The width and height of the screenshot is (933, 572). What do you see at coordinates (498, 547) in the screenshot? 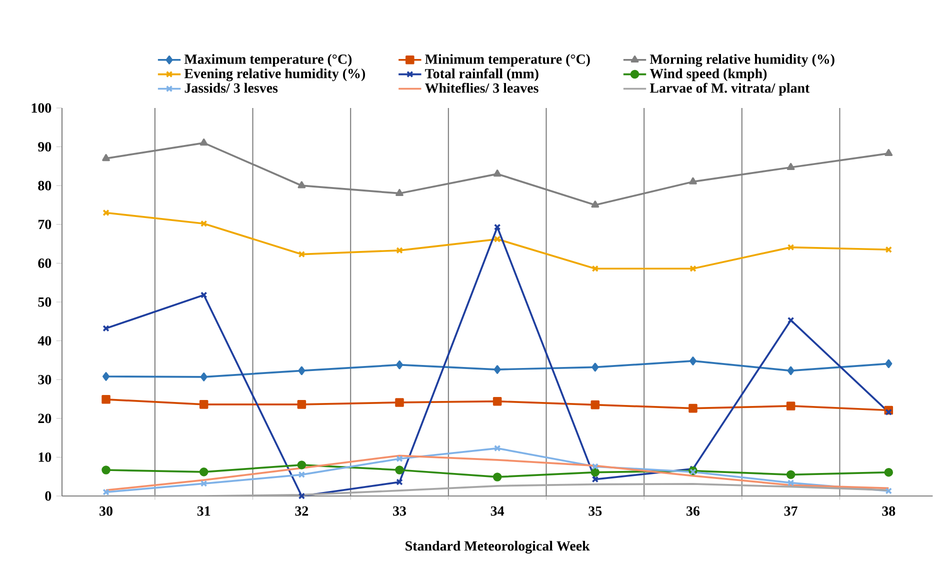
I see `x-axis-title: Standard Meteorological Week` at bounding box center [498, 547].